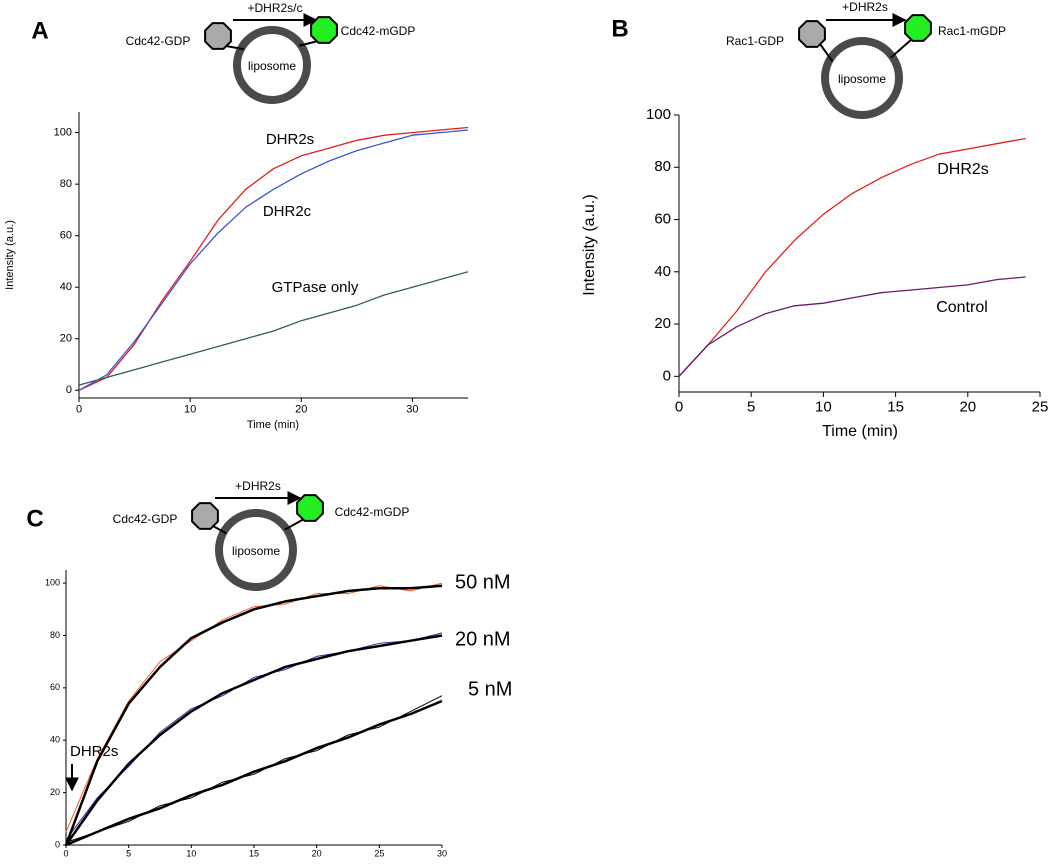 This screenshot has height=864, width=1050. What do you see at coordinates (972, 31) in the screenshot?
I see `right-label: Rac1-mGDP` at bounding box center [972, 31].